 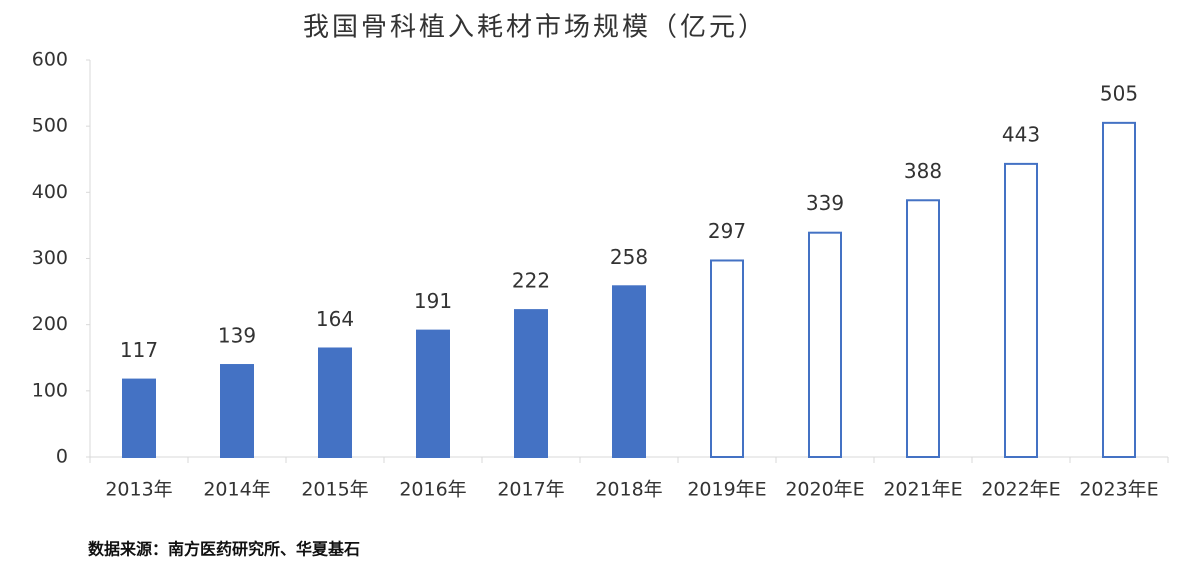 What do you see at coordinates (50, 390) in the screenshot?
I see `y-tick-label: 100` at bounding box center [50, 390].